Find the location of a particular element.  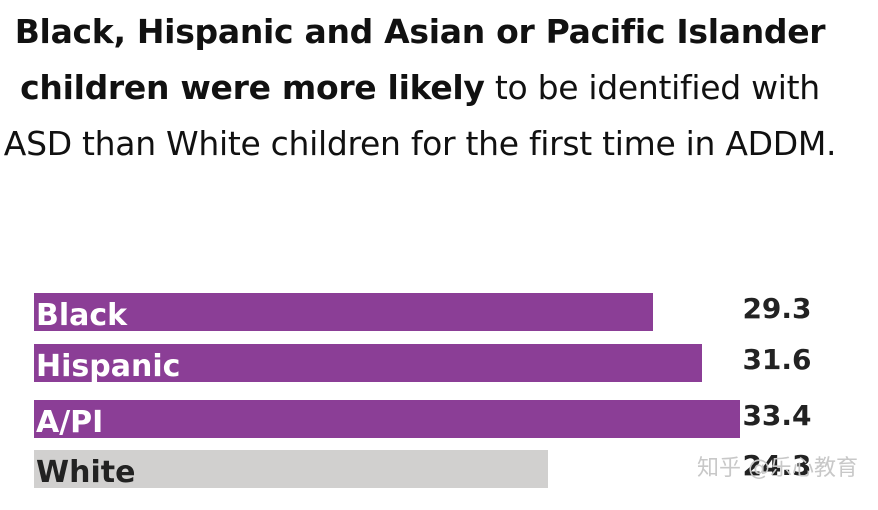

bar-value-label: 24.3 is located at coordinates (777, 465).